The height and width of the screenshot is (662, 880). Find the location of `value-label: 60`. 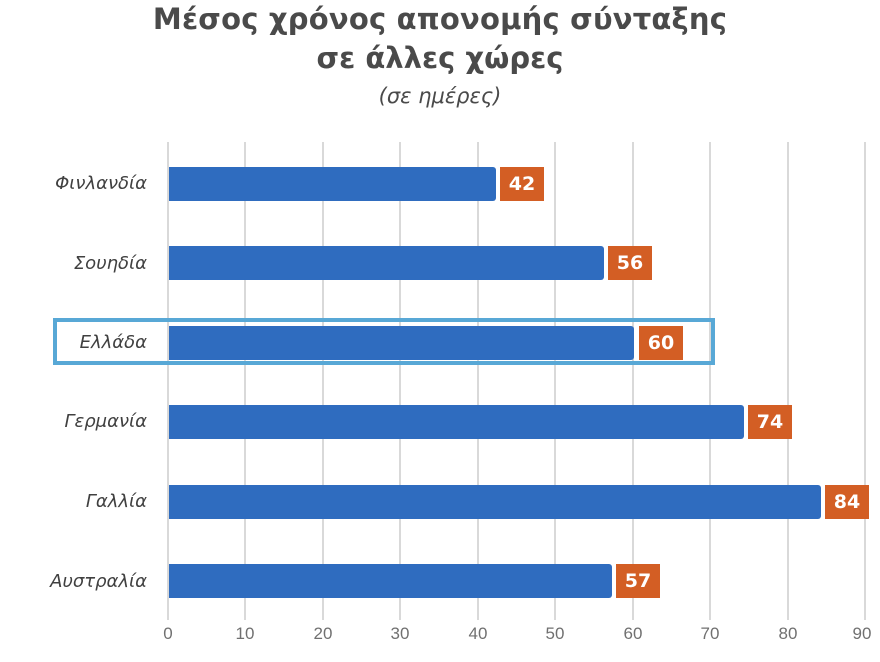

value-label: 60 is located at coordinates (661, 343).